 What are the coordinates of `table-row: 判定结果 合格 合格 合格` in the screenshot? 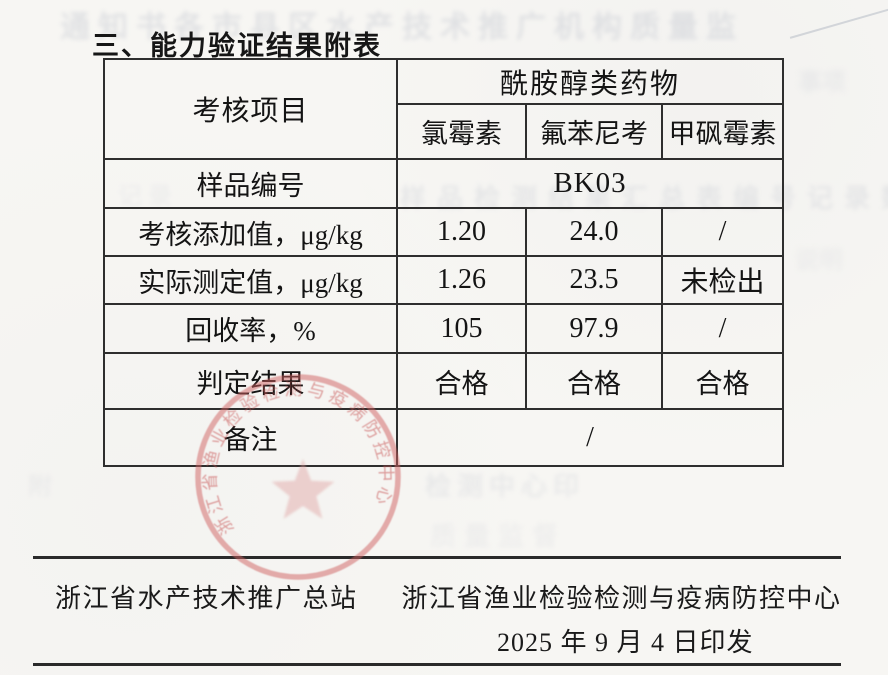 It's located at (443, 381).